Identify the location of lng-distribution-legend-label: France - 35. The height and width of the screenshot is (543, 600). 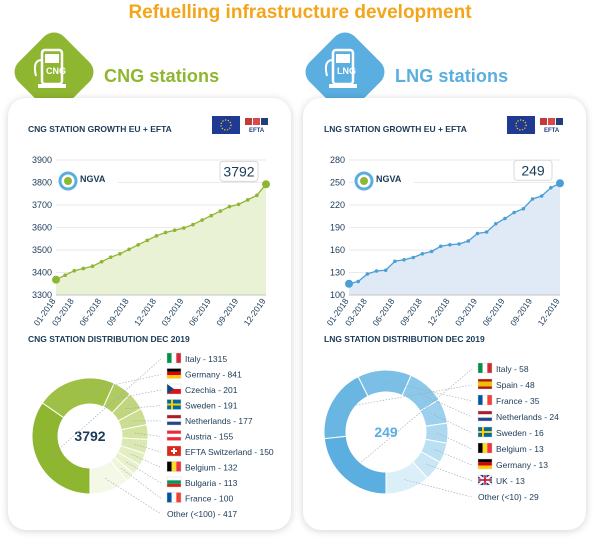
(518, 401).